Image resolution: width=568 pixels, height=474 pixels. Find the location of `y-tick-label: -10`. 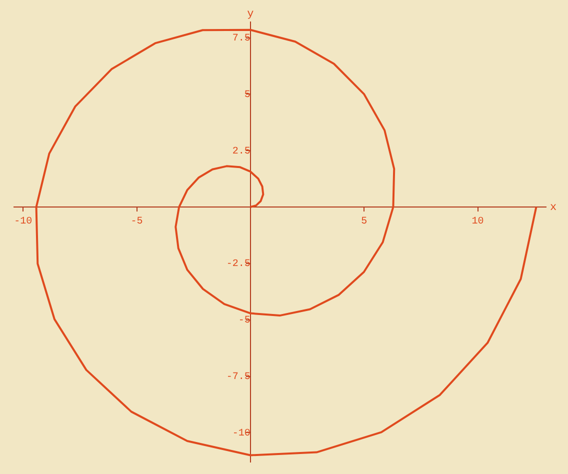

y-tick-label: -10 is located at coordinates (241, 434).